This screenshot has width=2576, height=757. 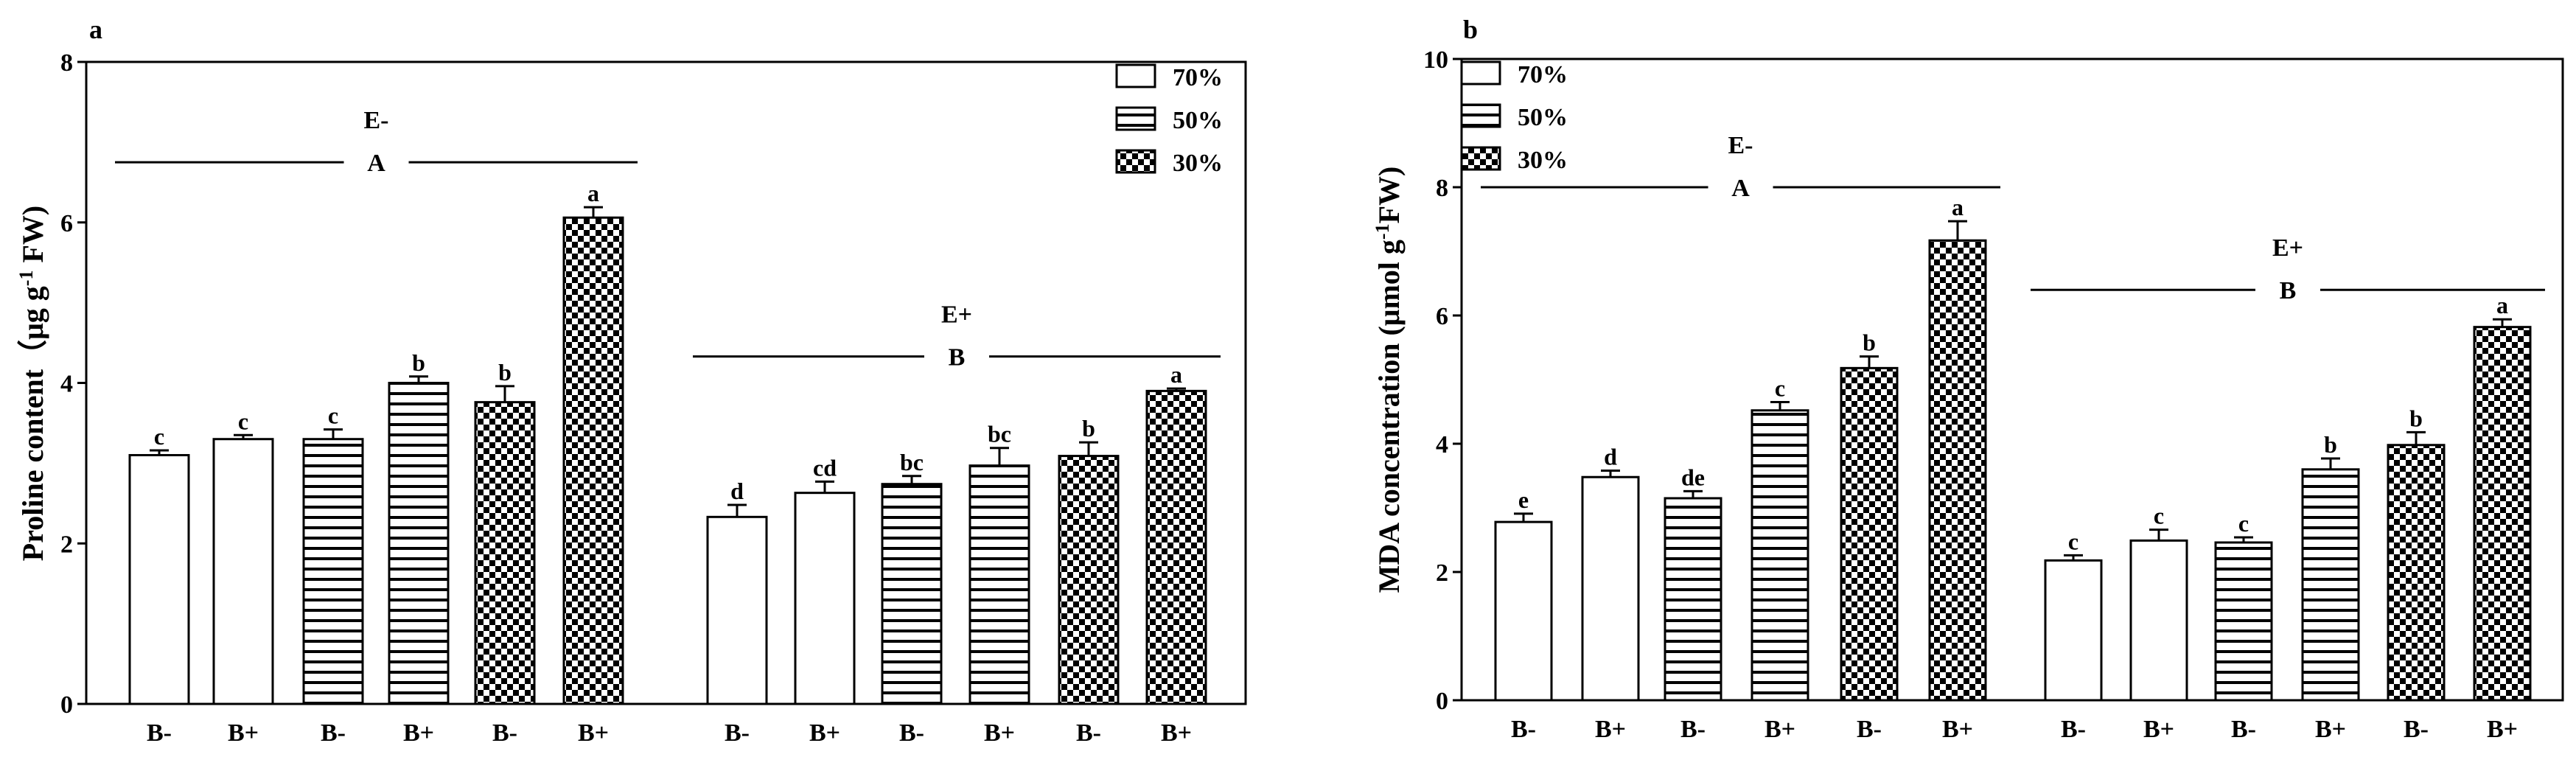 I want to click on y-axis-label-part: FW), so click(x=1389, y=195).